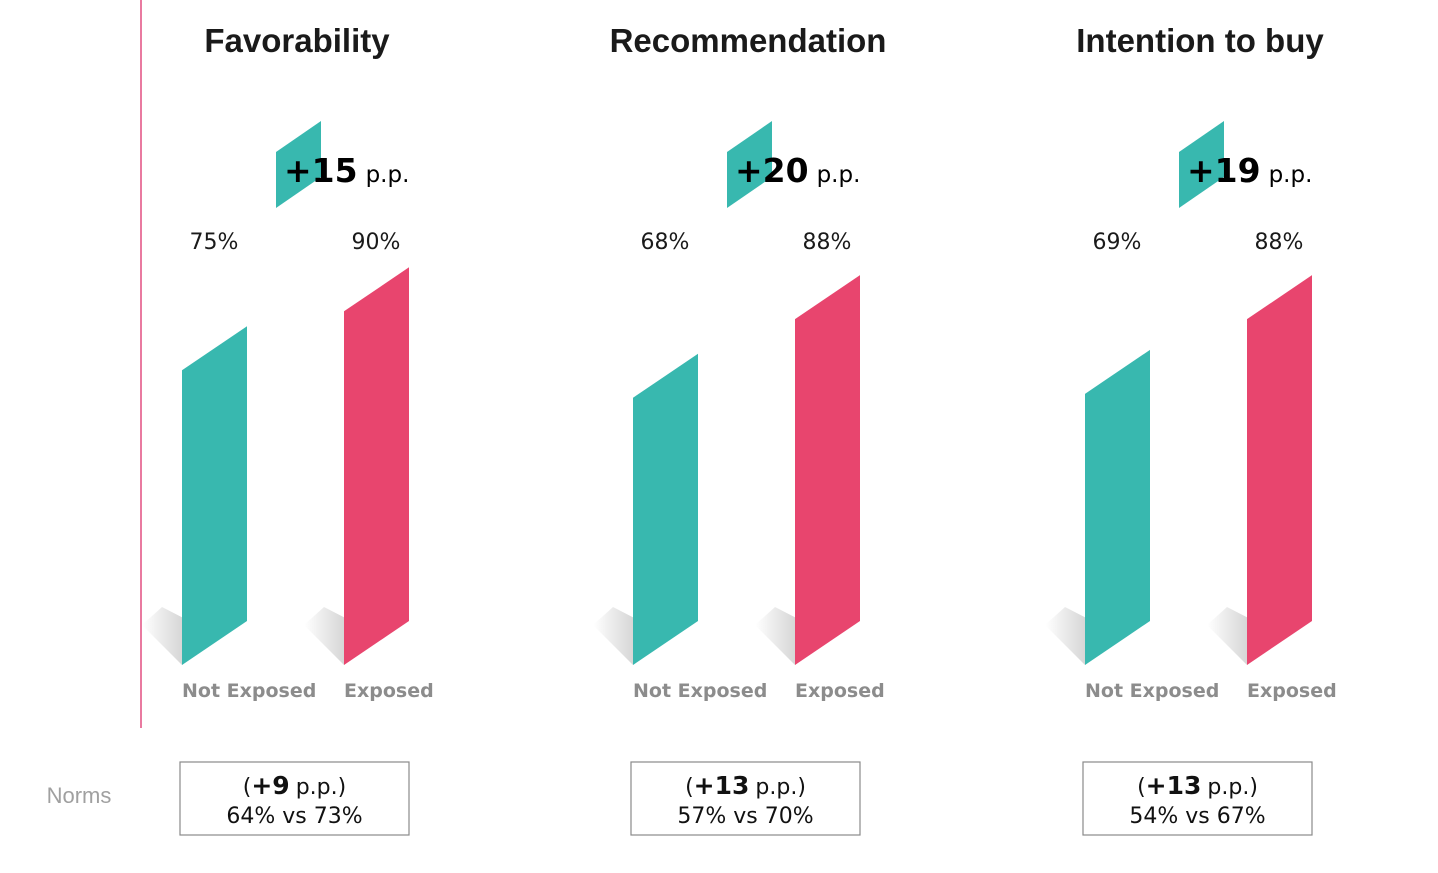 This screenshot has width=1438, height=873. I want to click on delta-value: +19, so click(1224, 170).